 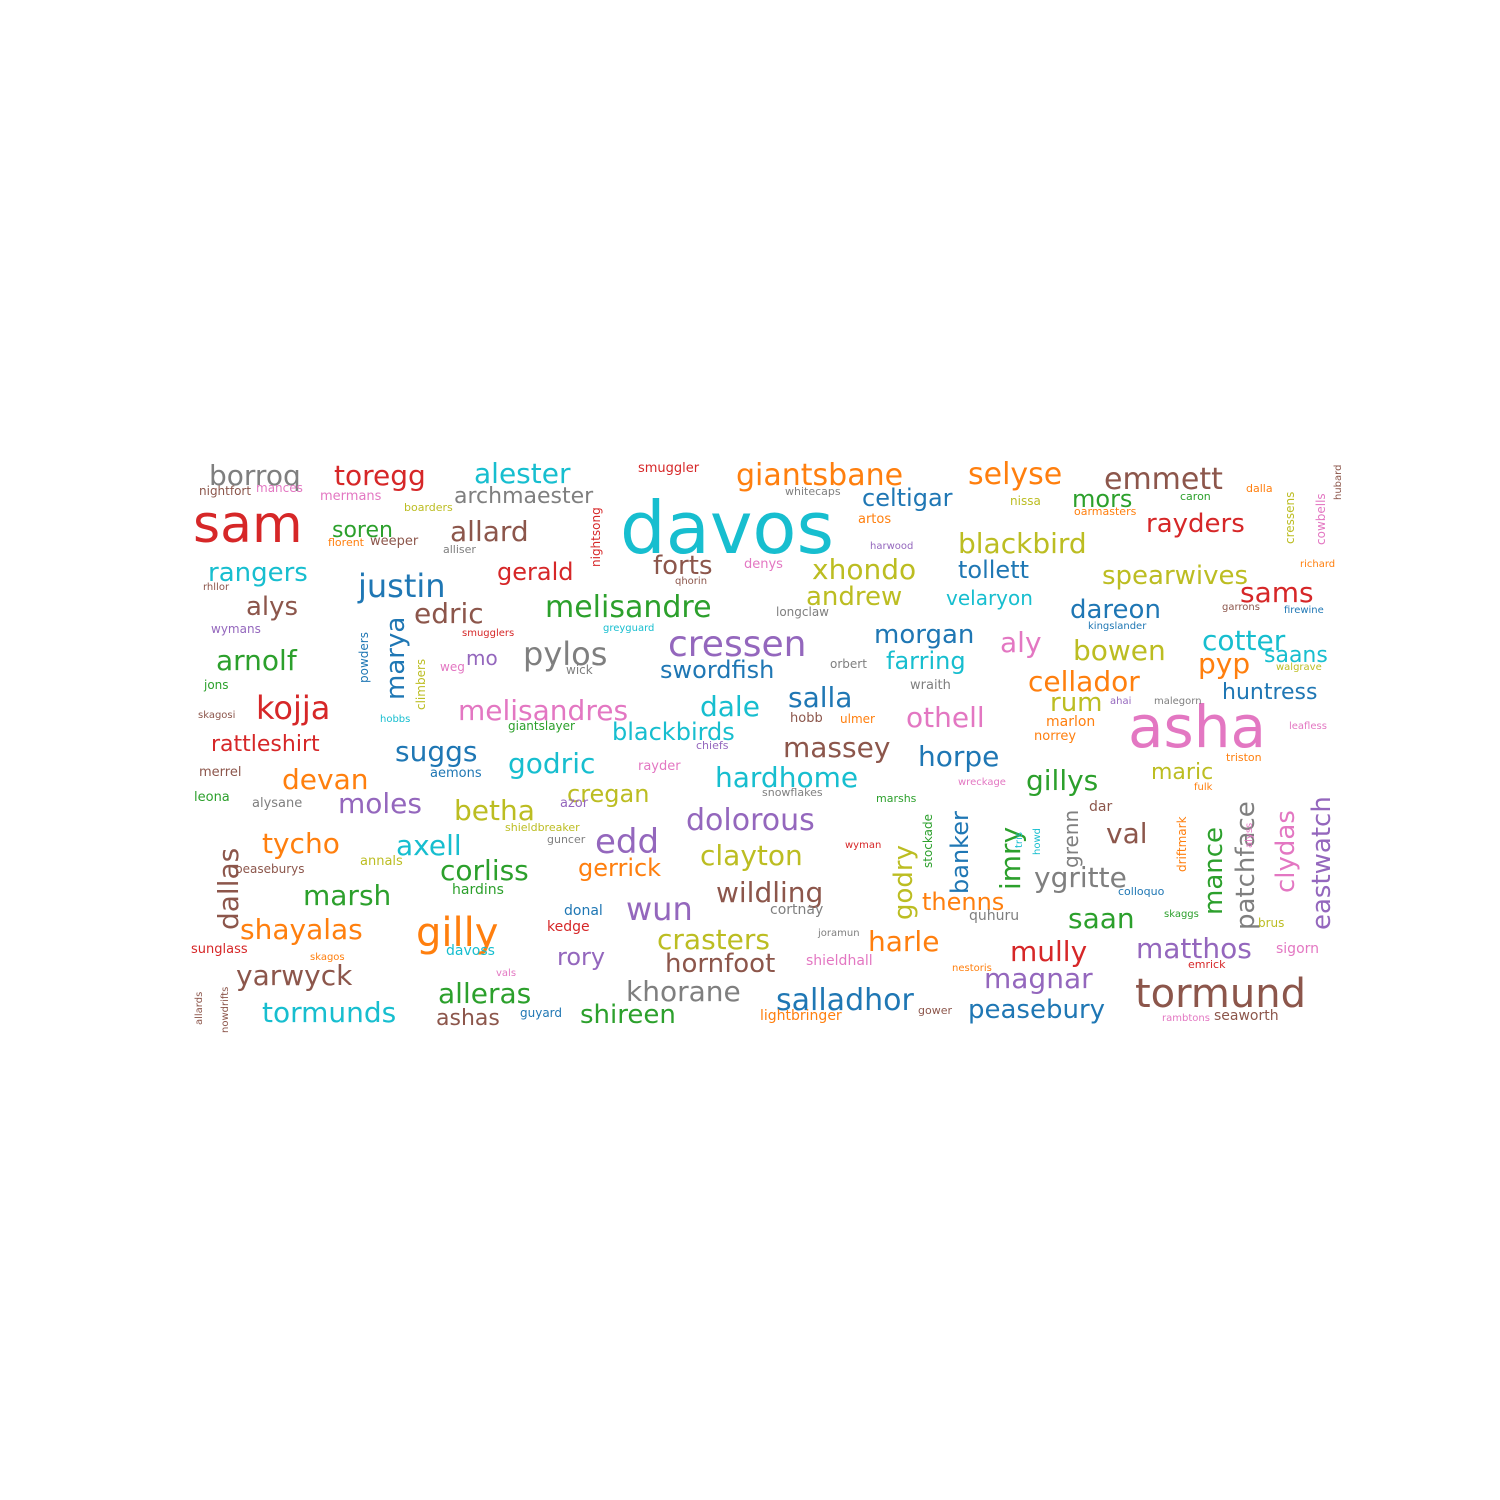 What do you see at coordinates (257, 660) in the screenshot?
I see `word-arnolf: arnolf` at bounding box center [257, 660].